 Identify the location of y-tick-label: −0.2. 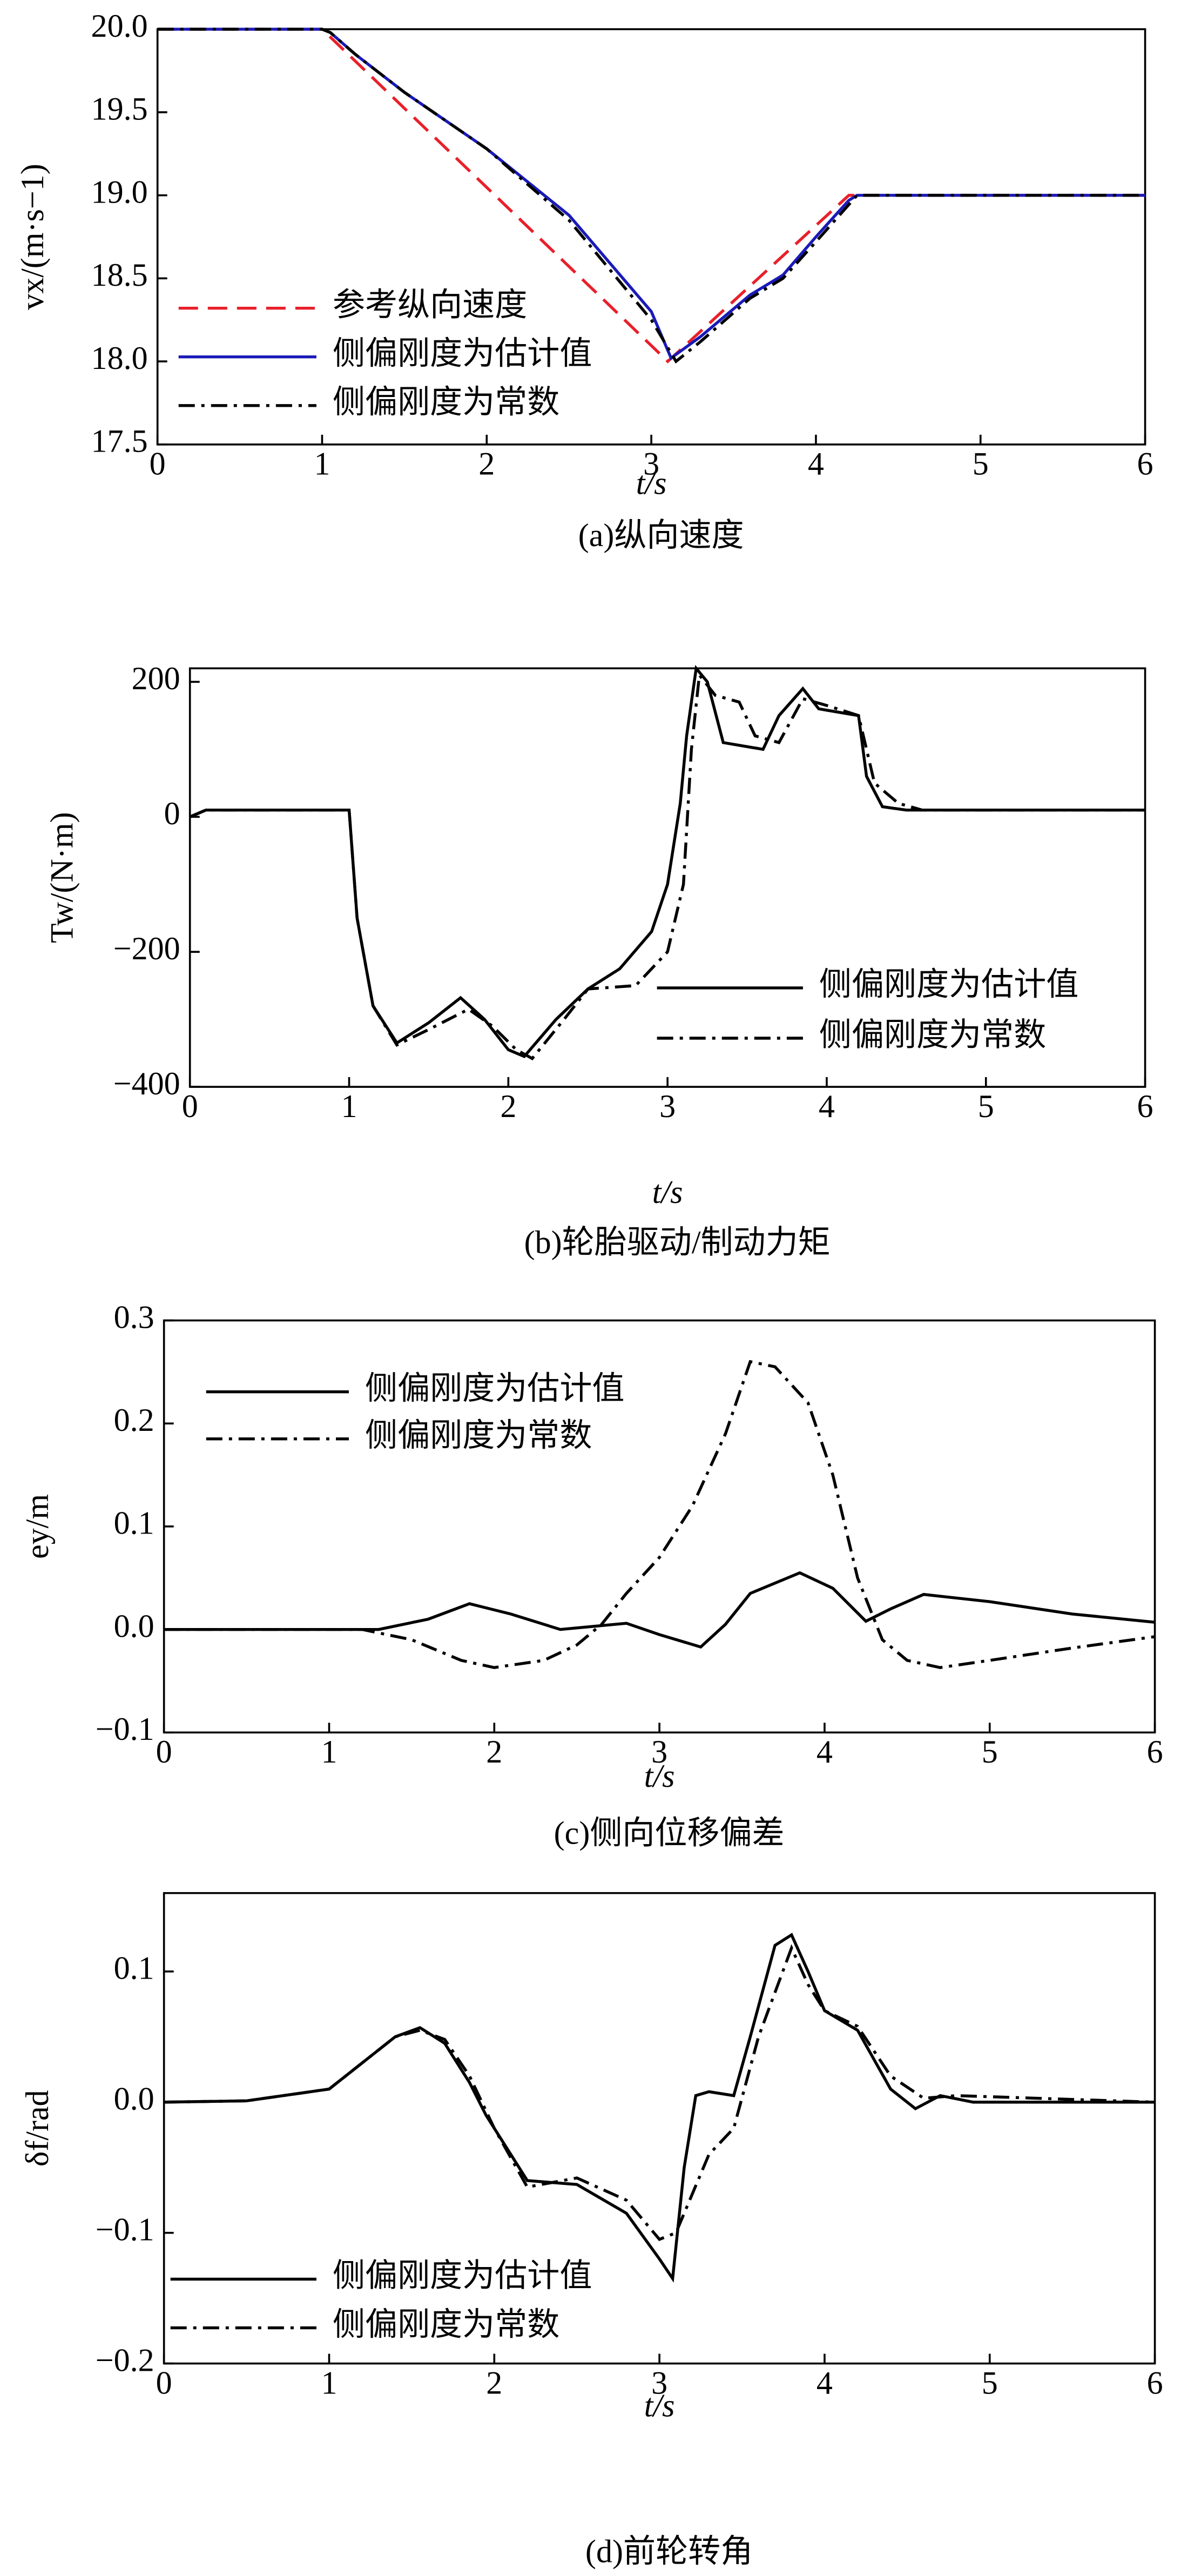
(125, 2360).